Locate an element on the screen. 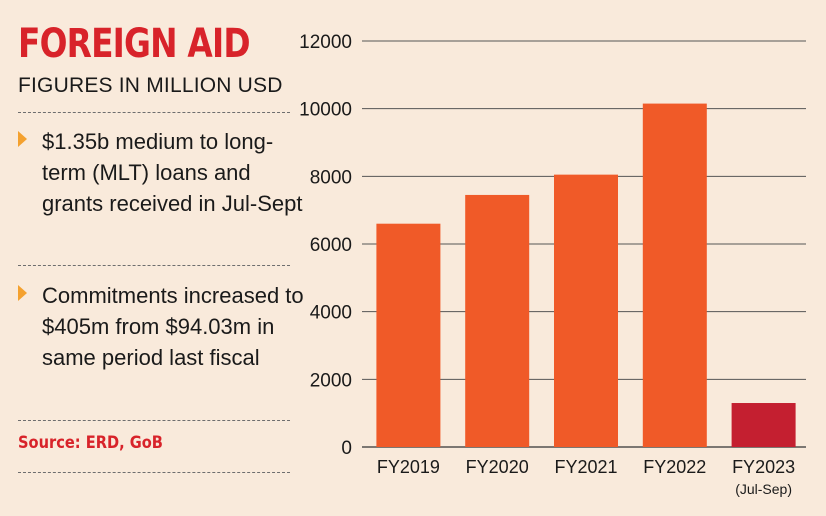 The height and width of the screenshot is (516, 826). y-tick-label: 10000 is located at coordinates (325, 110).